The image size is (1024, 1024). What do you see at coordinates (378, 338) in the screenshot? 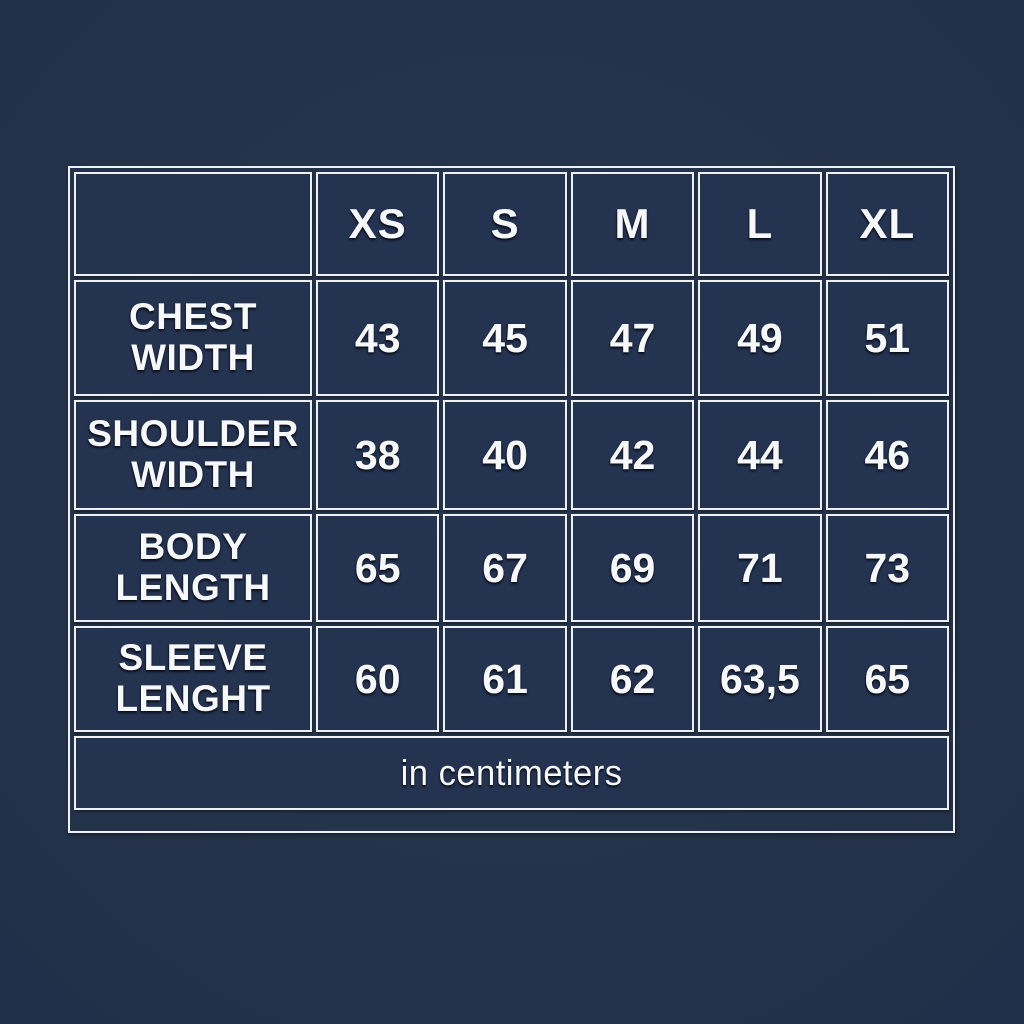
I see `cell-chest-width-xs: 43` at bounding box center [378, 338].